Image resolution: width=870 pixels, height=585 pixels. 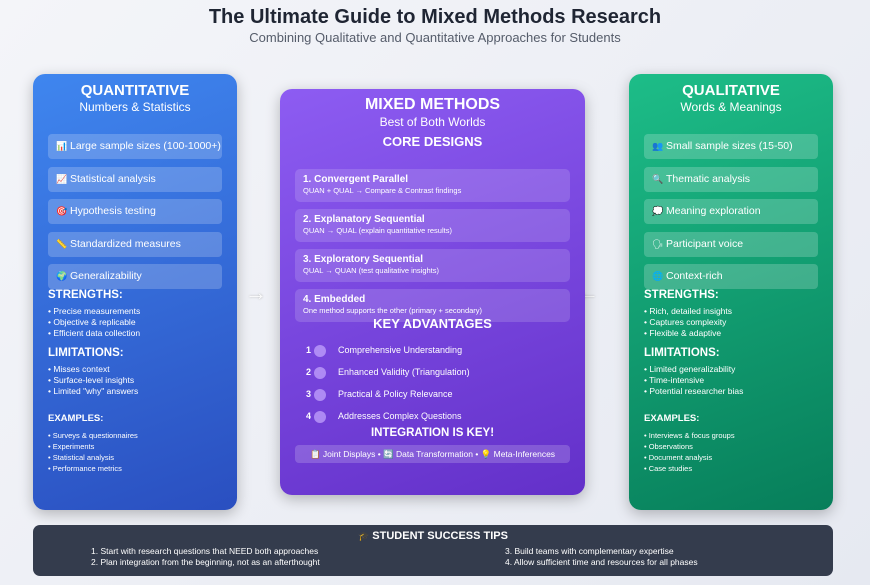 What do you see at coordinates (400, 416) in the screenshot?
I see `advantage-label: Addresses Complex Questions` at bounding box center [400, 416].